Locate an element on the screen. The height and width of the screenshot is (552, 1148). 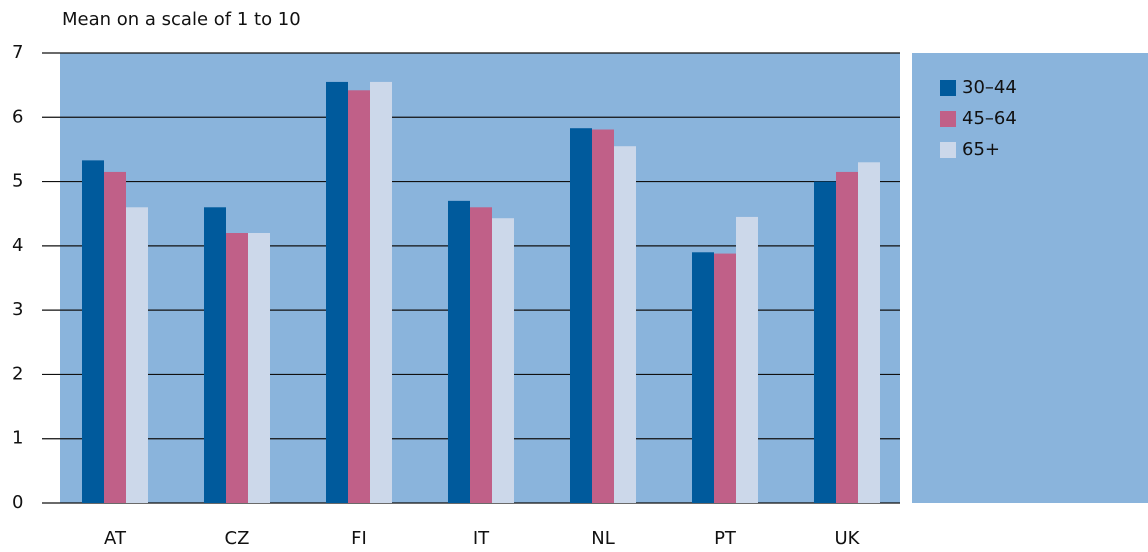
legend-label: 30–44 is located at coordinates (989, 87).